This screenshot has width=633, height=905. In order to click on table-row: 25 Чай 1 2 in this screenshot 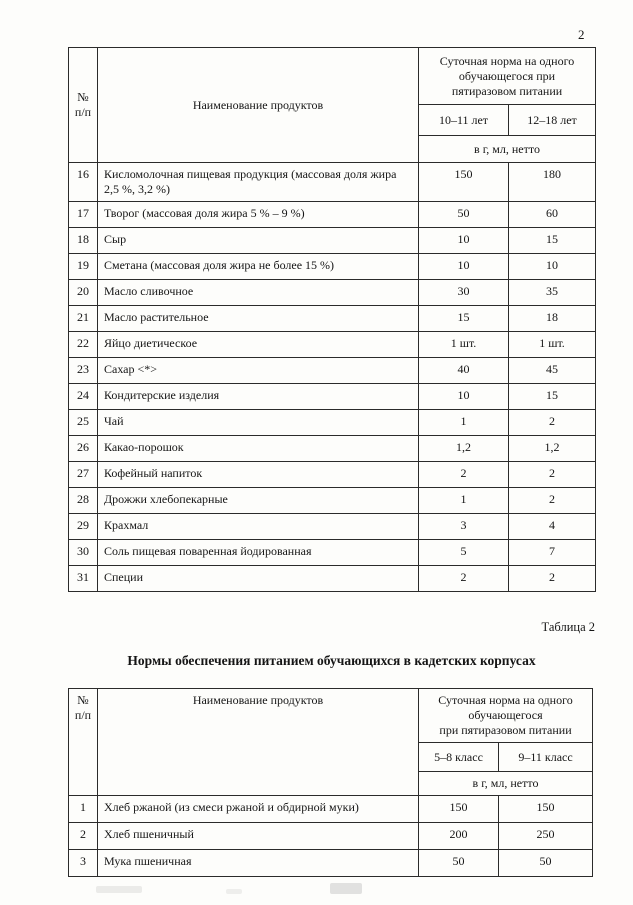, I will do `click(332, 422)`.